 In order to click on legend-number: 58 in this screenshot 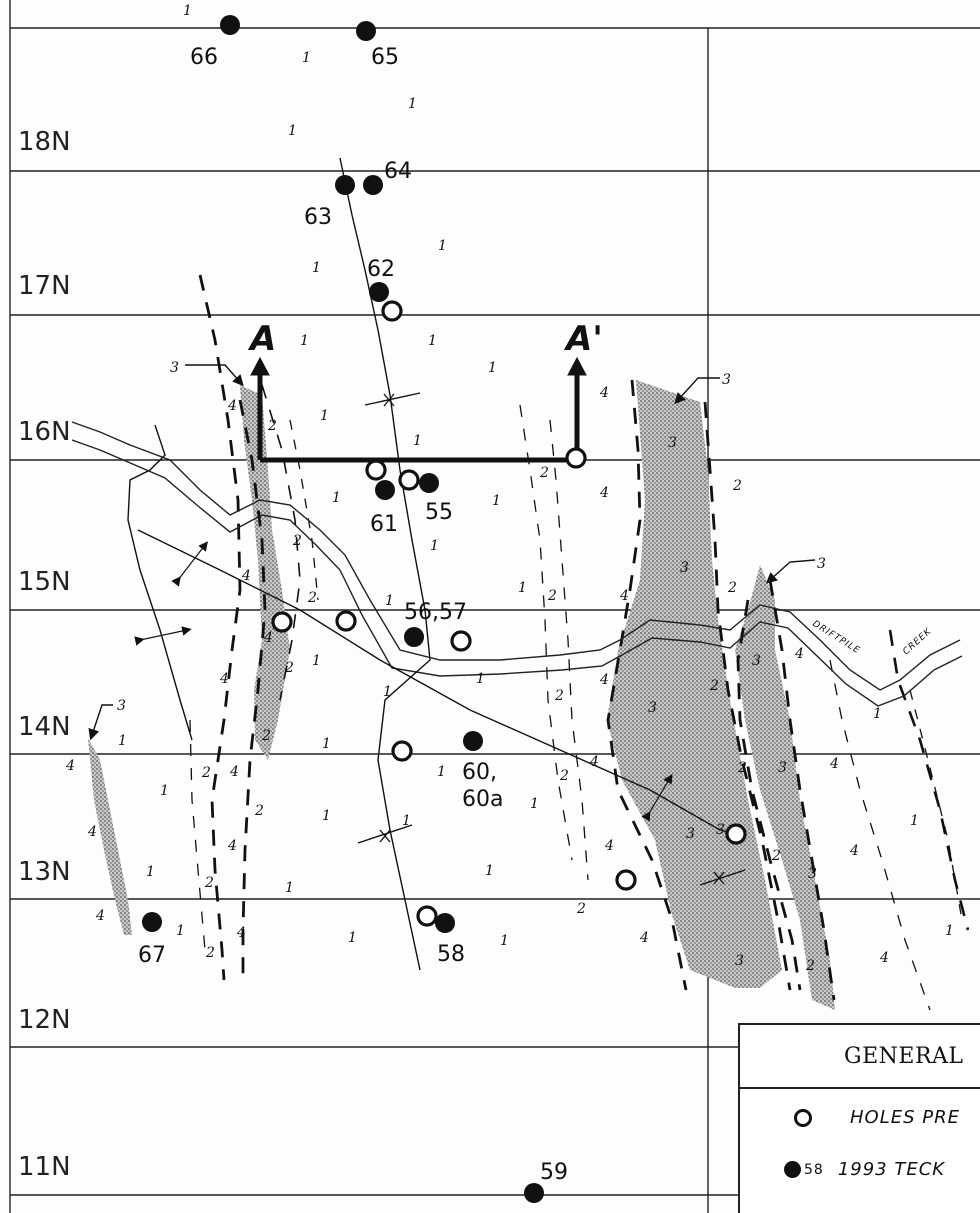, I will do `click(814, 1169)`.